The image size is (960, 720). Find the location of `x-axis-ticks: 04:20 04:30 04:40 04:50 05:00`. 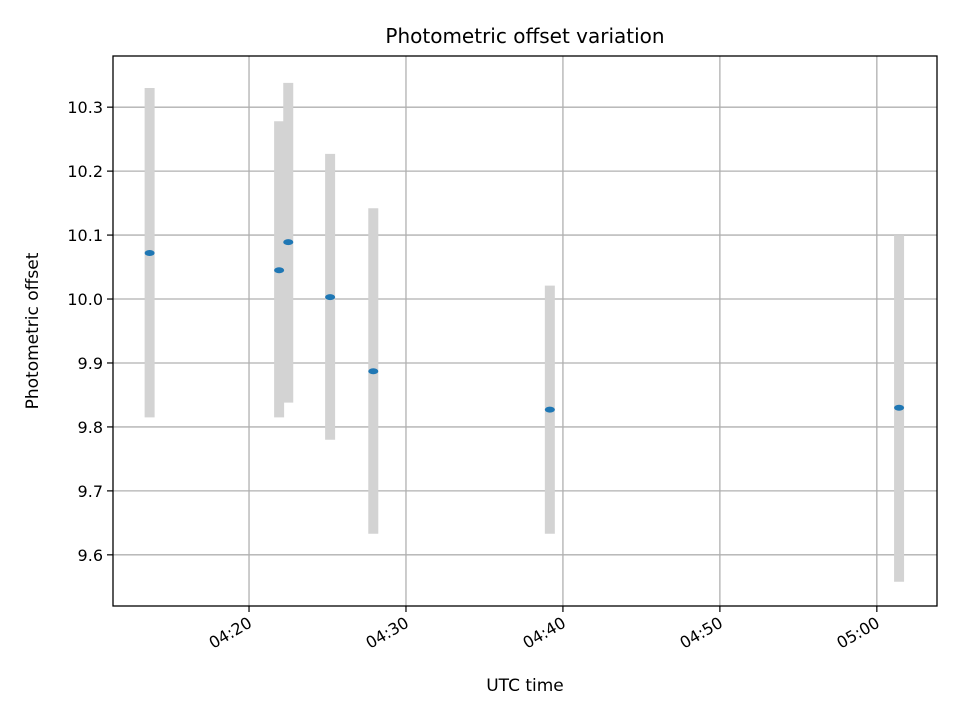

x-axis-ticks: 04:20 04:30 04:40 04:50 05:00 is located at coordinates (544, 629).